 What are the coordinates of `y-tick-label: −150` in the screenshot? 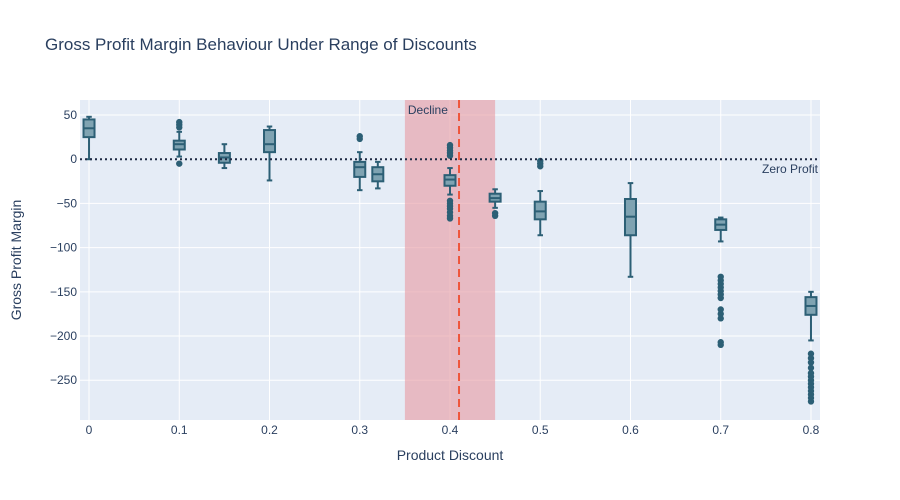 It's located at (63, 292).